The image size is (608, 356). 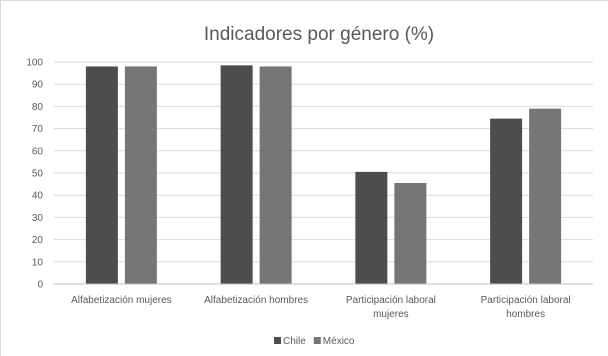 I want to click on x-category-label: Alfabetización hombres, so click(x=256, y=300).